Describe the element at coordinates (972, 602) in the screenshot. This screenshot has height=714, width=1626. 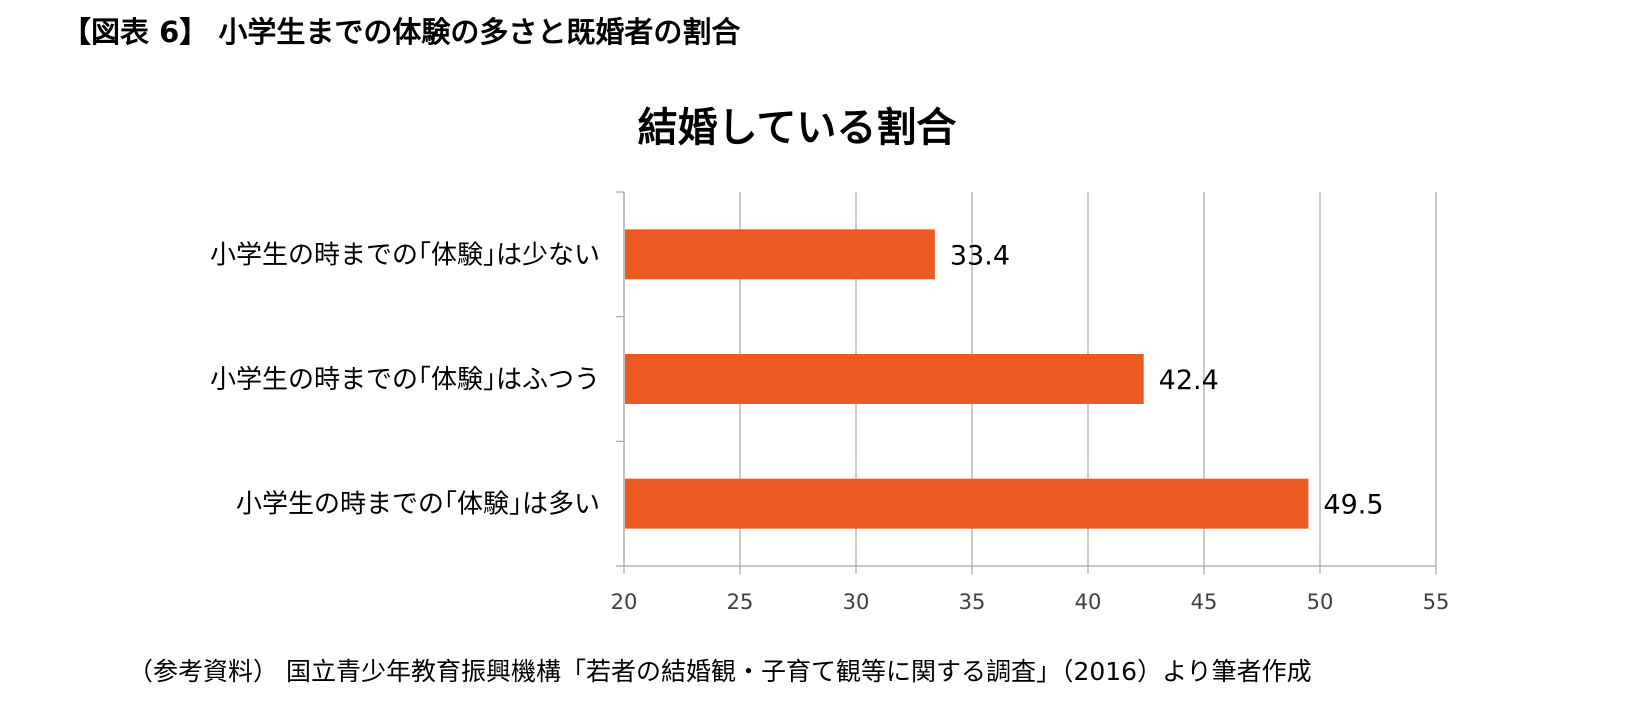
I see `x-tick-label: 35` at that location.